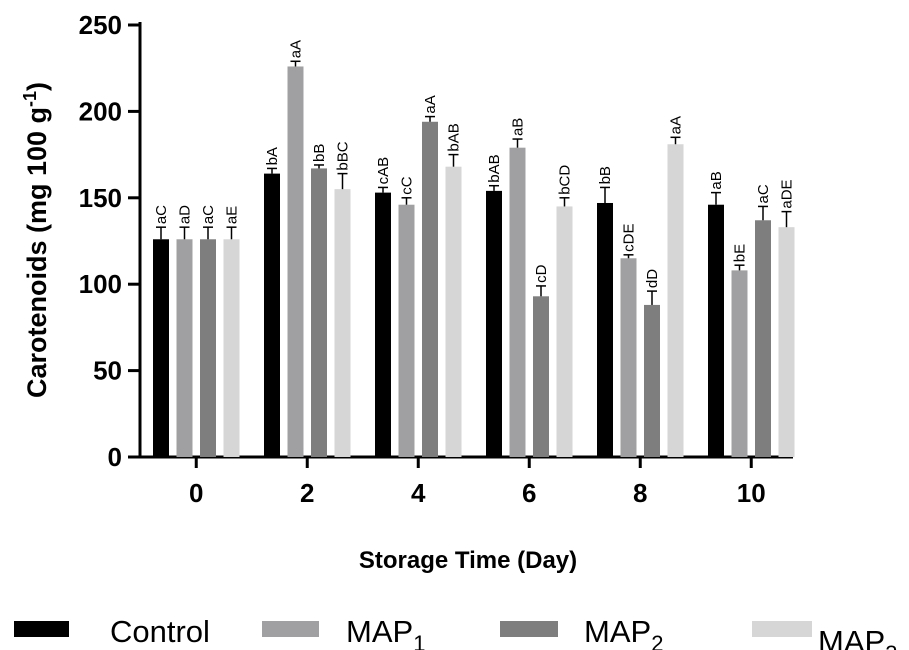  Describe the element at coordinates (100, 284) in the screenshot. I see `y-tick-label: 100` at that location.